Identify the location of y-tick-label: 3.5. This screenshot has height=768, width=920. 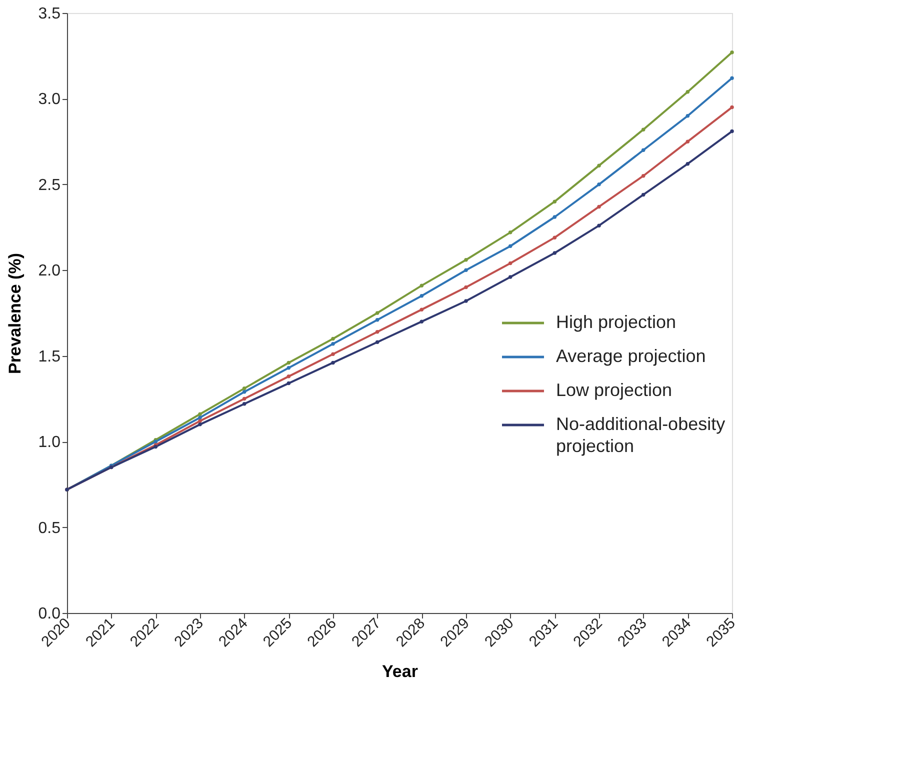
(49, 14).